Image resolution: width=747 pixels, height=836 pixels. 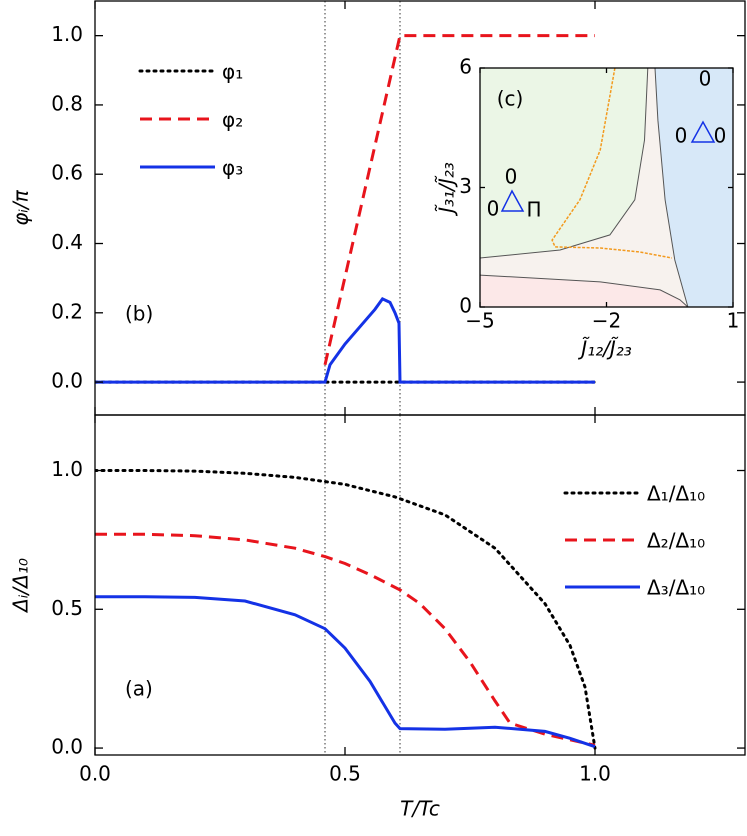 What do you see at coordinates (676, 494) in the screenshot?
I see `legend-label: Δ₁/Δ₁₀` at bounding box center [676, 494].